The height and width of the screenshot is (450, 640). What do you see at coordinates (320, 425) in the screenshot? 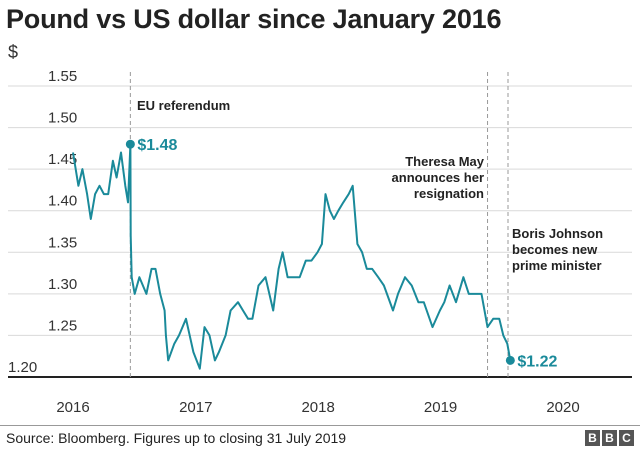
I see `footer-divider` at bounding box center [320, 425].